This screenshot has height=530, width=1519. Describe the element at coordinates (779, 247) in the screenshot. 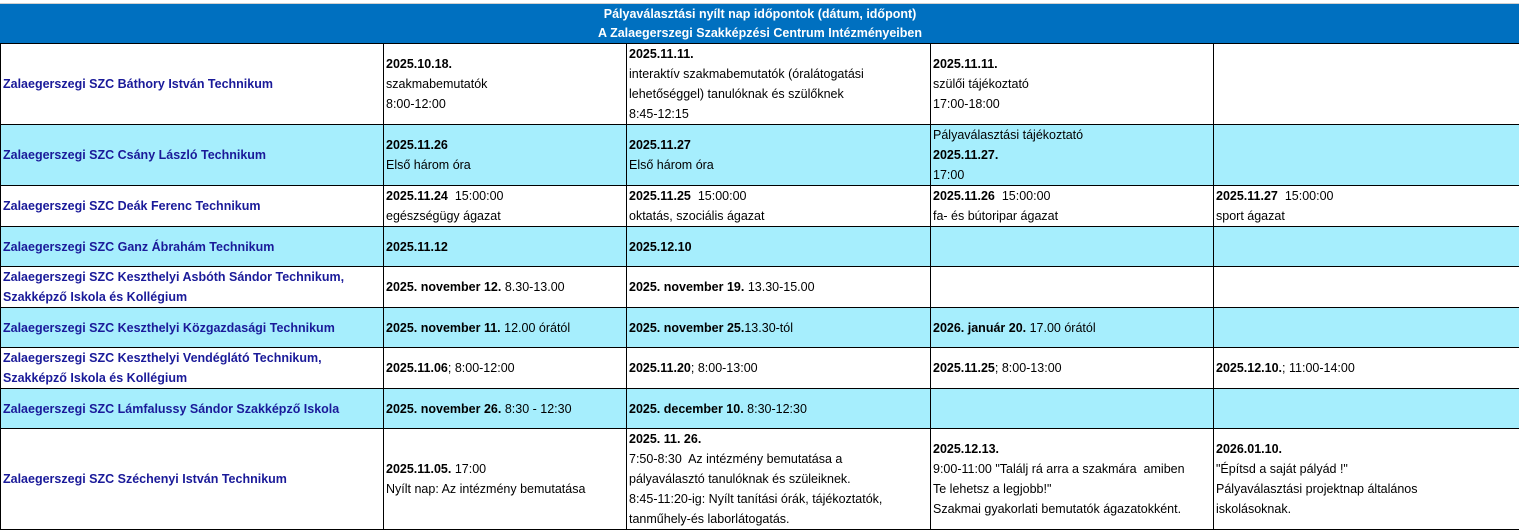

I see `date-cell: 2025.12.10` at that location.